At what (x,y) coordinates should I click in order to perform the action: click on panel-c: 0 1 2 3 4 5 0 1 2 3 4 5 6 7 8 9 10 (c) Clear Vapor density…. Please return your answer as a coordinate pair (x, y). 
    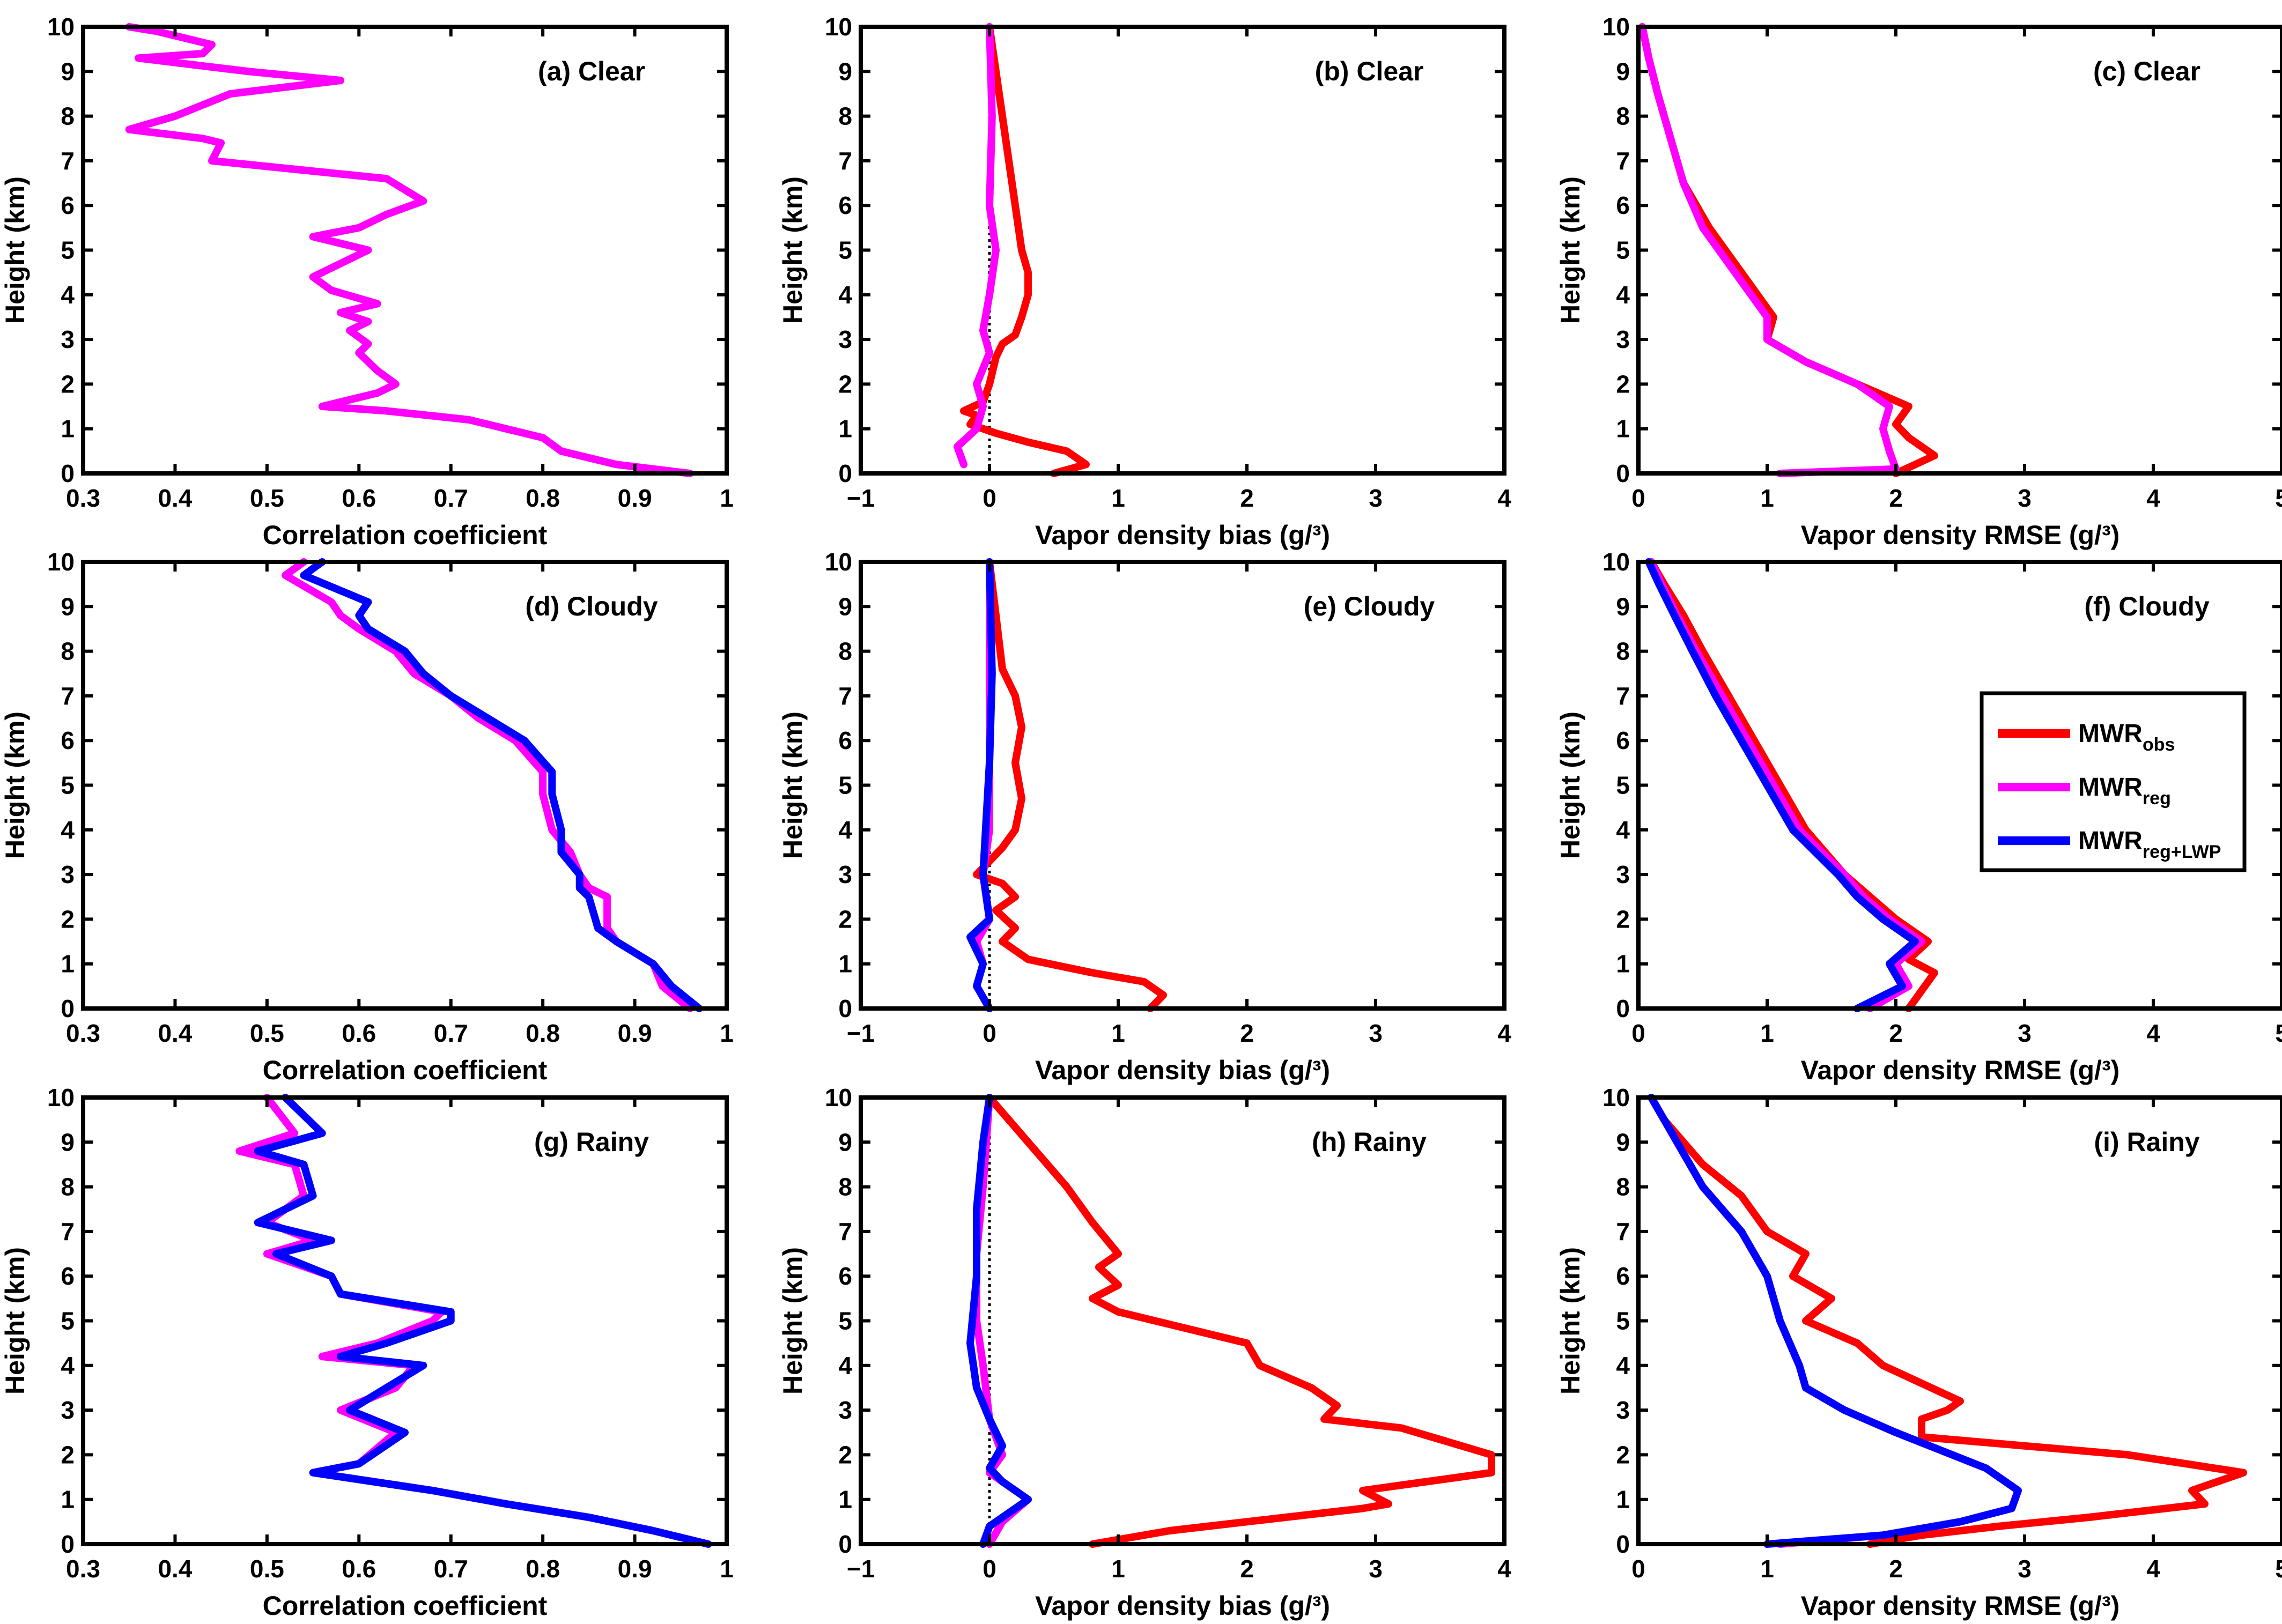
    Looking at the image, I should click on (1918, 281).